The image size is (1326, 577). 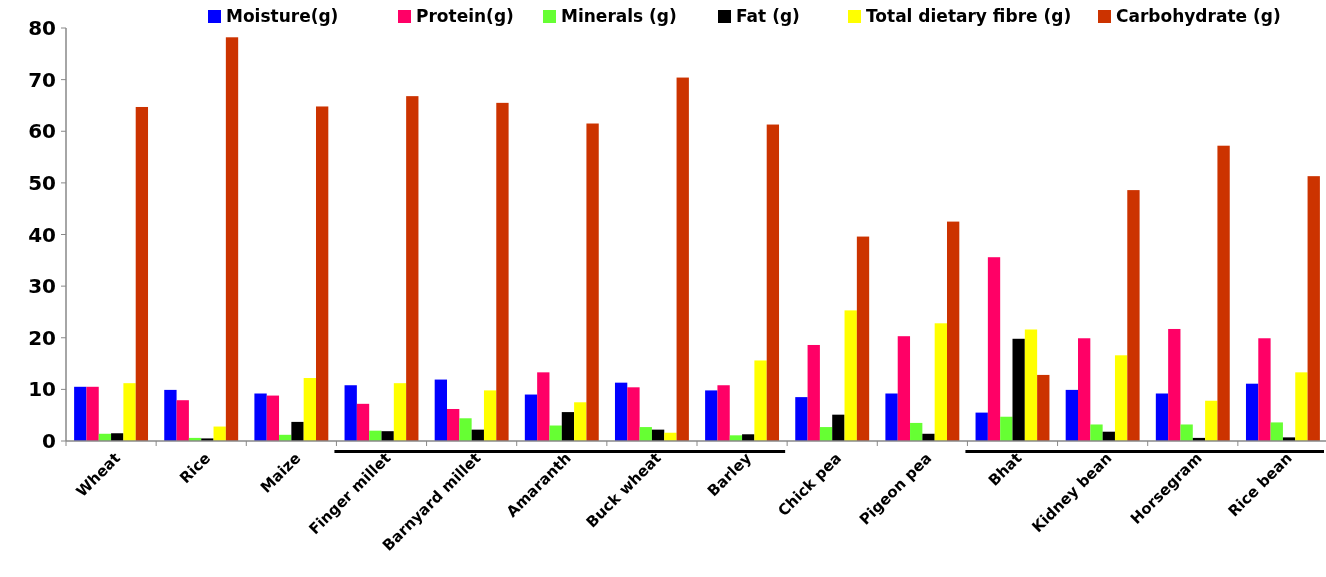 I want to click on legend-label: Moisture(g), so click(x=282, y=16).